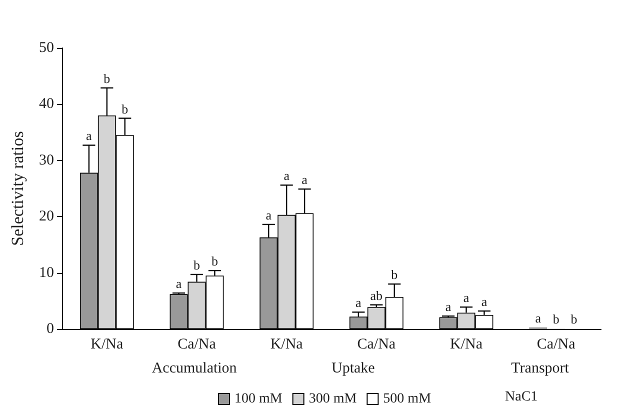 The image size is (621, 413). Describe the element at coordinates (353, 368) in the screenshot. I see `text: Uptake` at that location.